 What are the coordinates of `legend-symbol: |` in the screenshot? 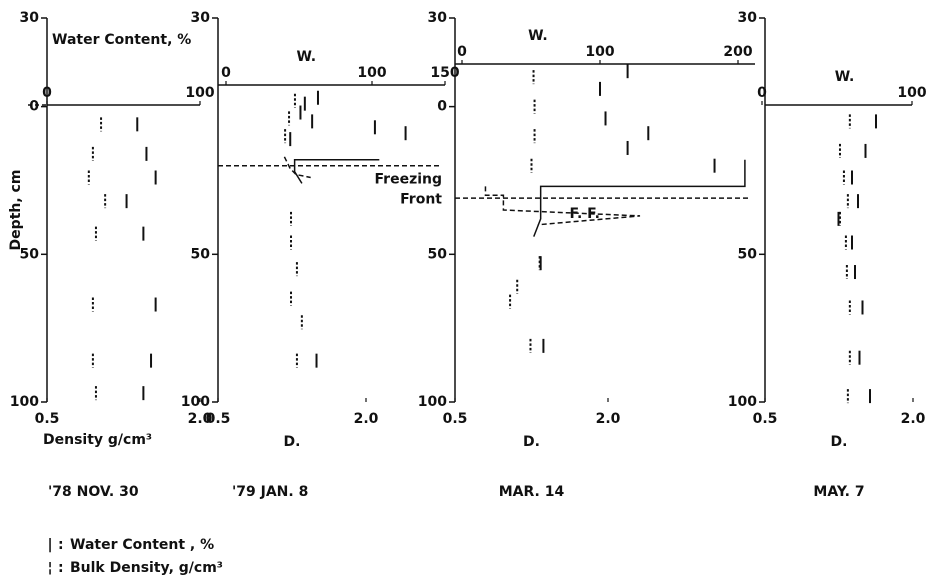 It's located at (49, 545).